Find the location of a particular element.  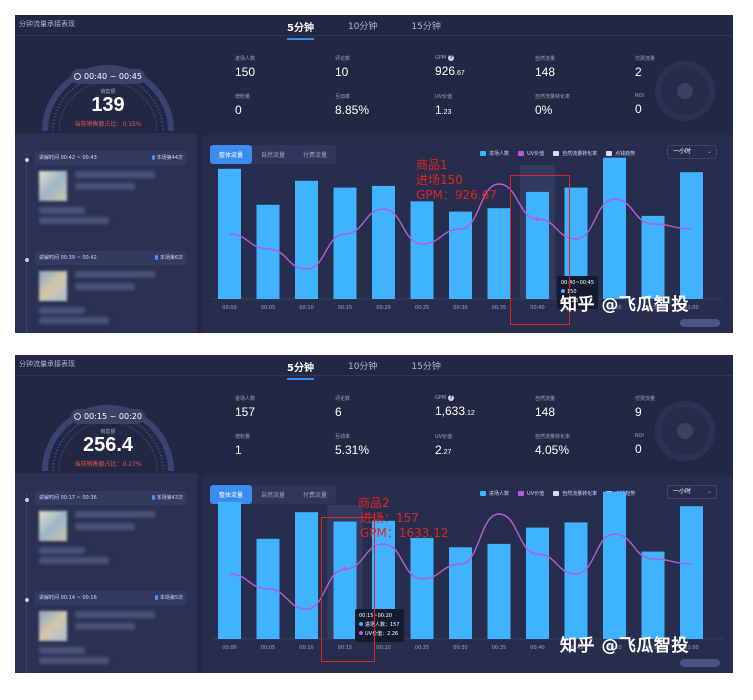

metric-value: 1 is located at coordinates (285, 450).